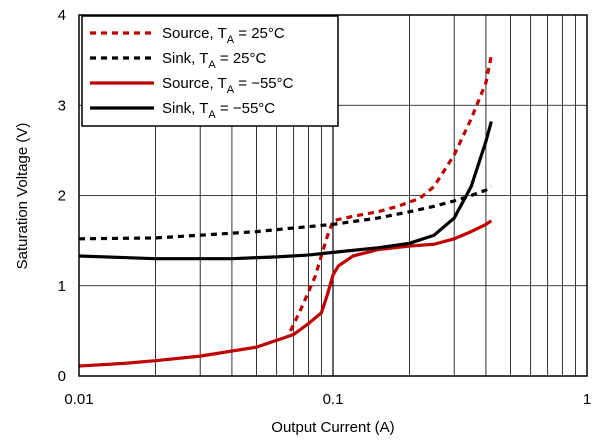 This screenshot has height=442, width=593. What do you see at coordinates (62, 286) in the screenshot?
I see `y-tick-label: 1` at bounding box center [62, 286].